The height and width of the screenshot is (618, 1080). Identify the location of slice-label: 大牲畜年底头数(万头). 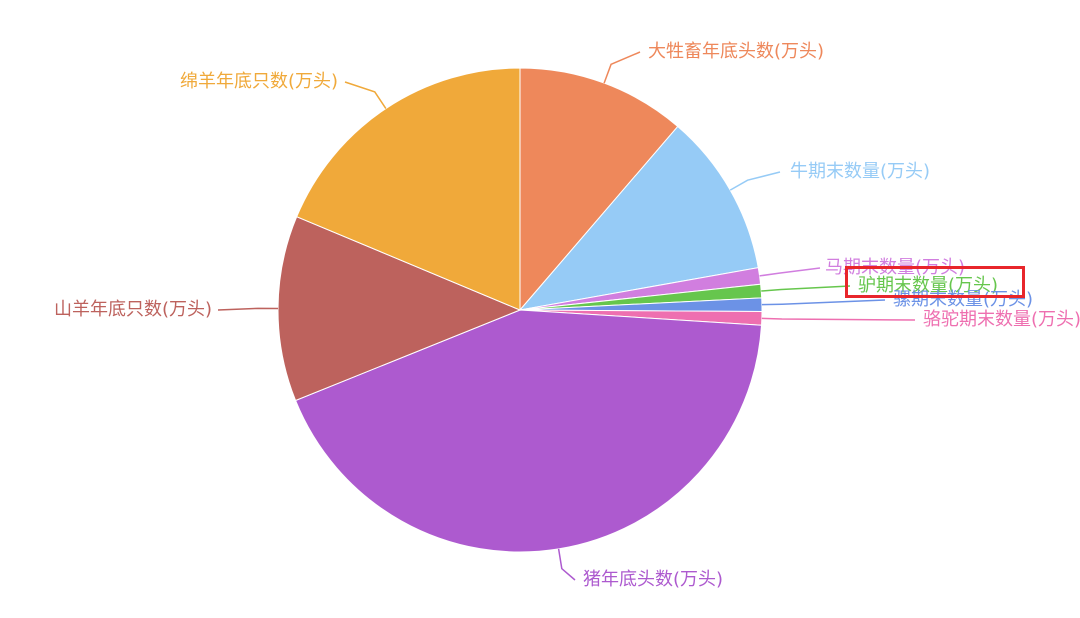
(736, 51).